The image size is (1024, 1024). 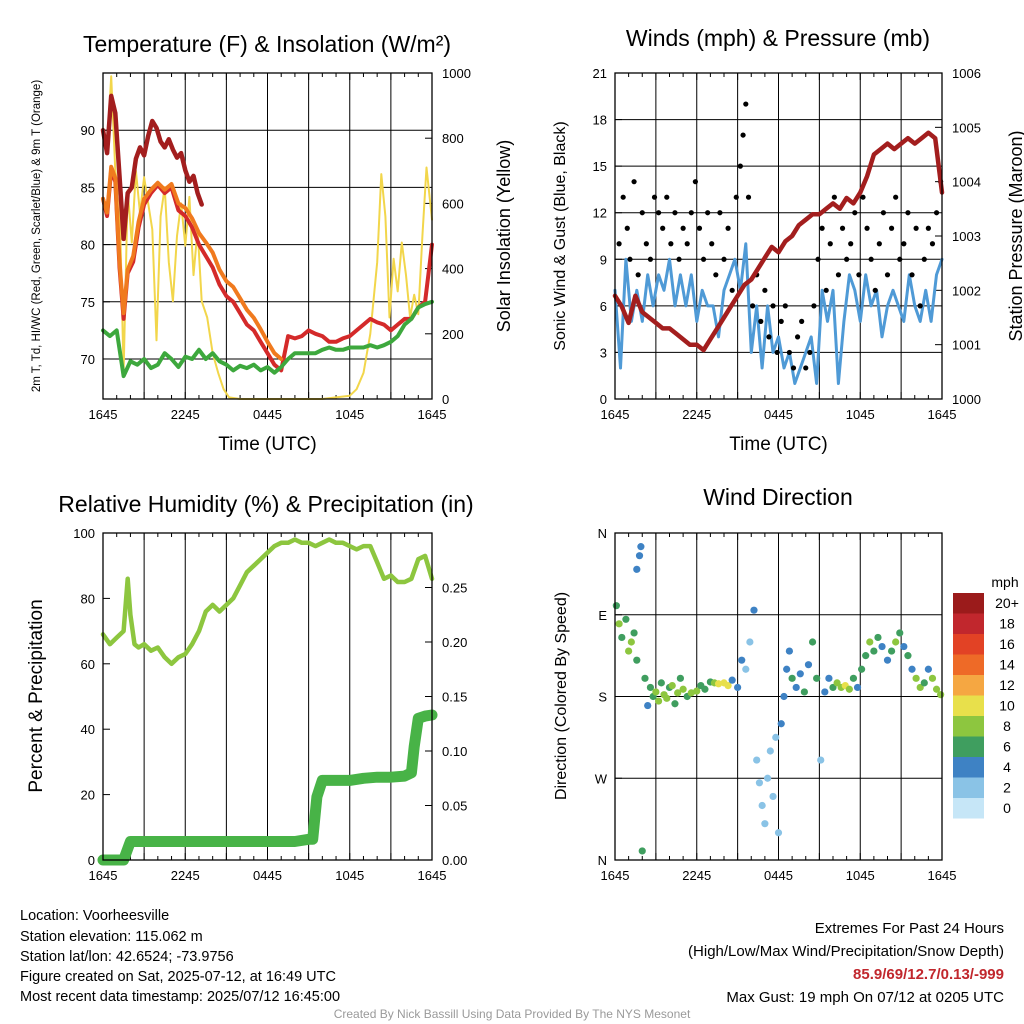 What do you see at coordinates (909, 928) in the screenshot?
I see `extremes-title: Extremes For Past 24 Hours` at bounding box center [909, 928].